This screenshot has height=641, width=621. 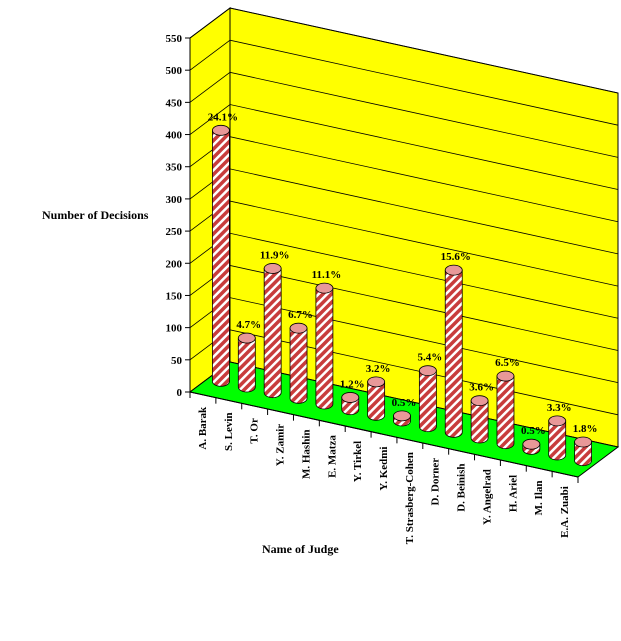 I want to click on data-label: 6.5%, so click(x=507, y=363).